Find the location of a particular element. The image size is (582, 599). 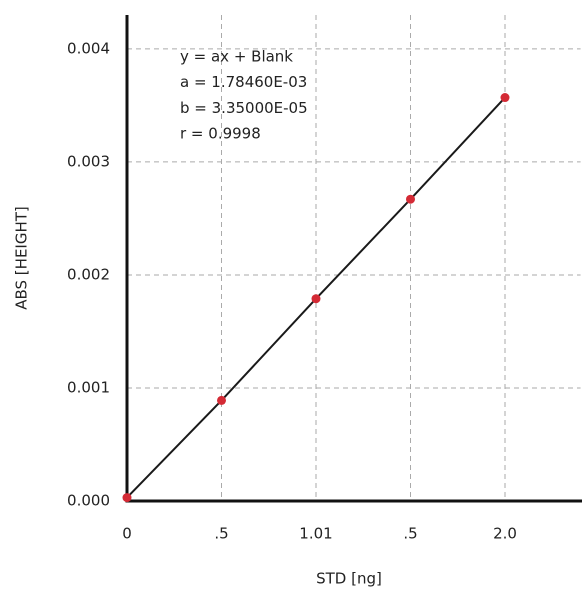

y-axis-label: ABS [HEIGHT] is located at coordinates (22, 258).